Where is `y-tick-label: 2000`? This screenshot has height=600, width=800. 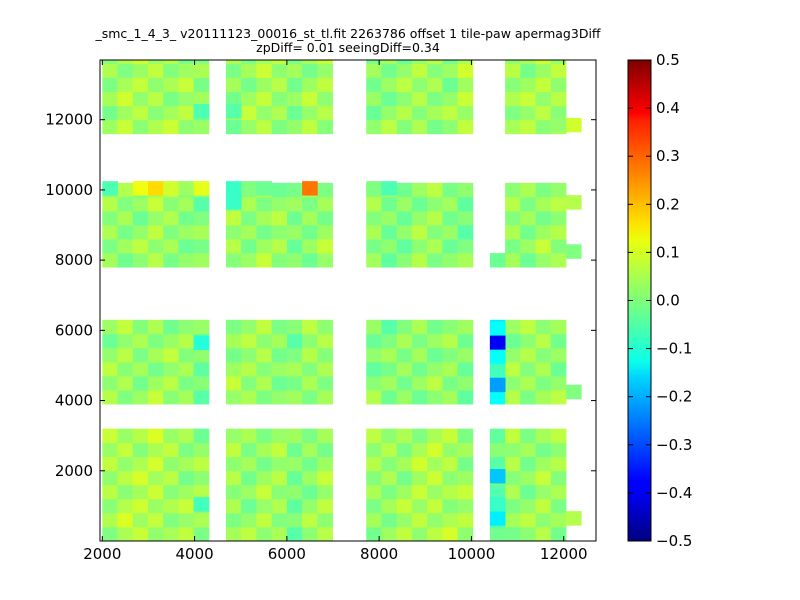 y-tick-label: 2000 is located at coordinates (74, 471).